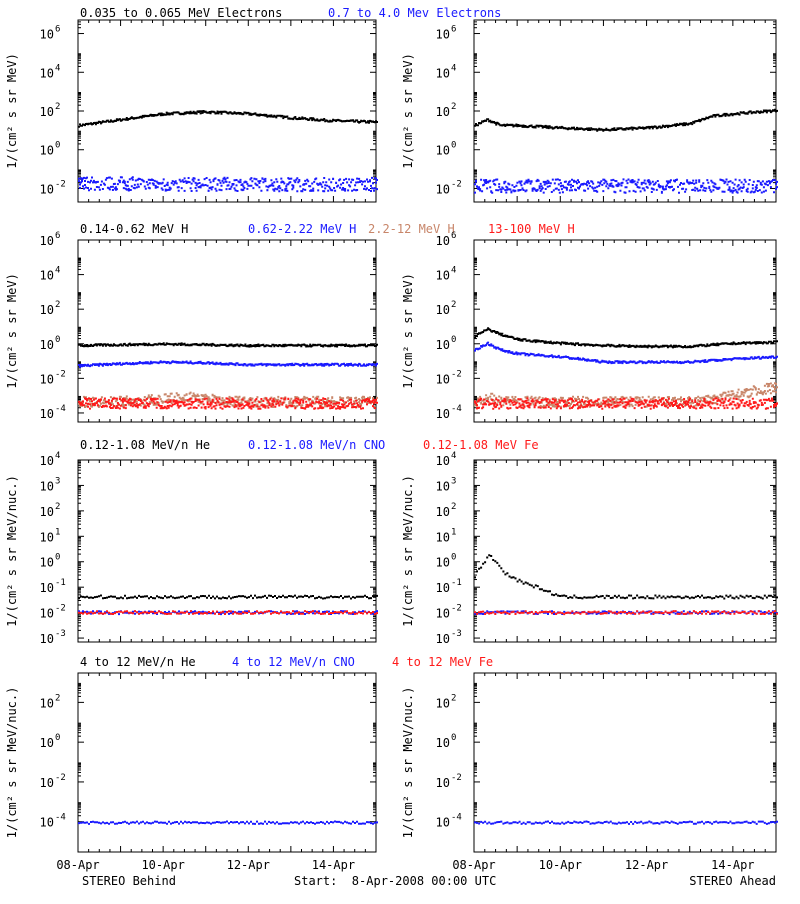  What do you see at coordinates (57, 340) in the screenshot?
I see `ytick-exp-1-0-2: 0` at bounding box center [57, 340].